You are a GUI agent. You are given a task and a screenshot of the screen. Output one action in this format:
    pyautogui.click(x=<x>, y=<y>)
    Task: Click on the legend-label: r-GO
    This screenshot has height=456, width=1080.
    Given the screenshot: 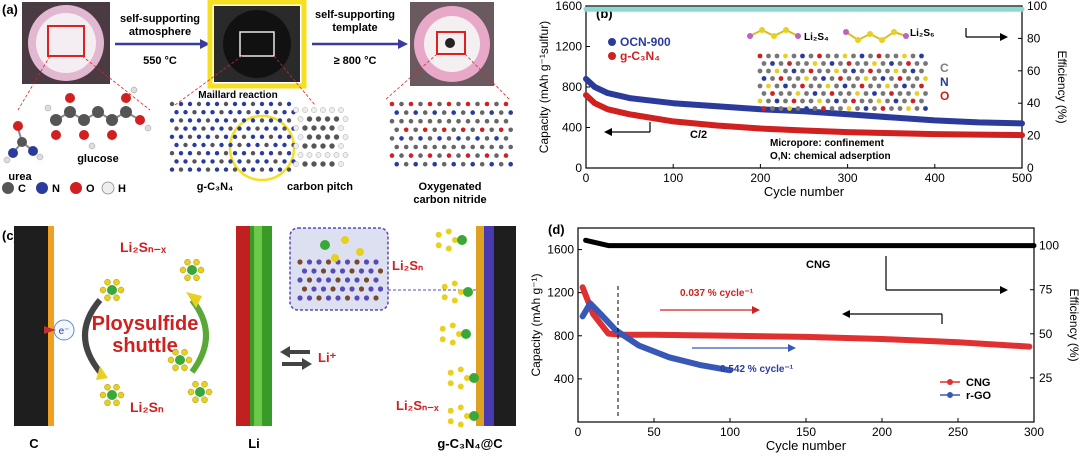 What is the action you would take?
    pyautogui.click(x=979, y=396)
    